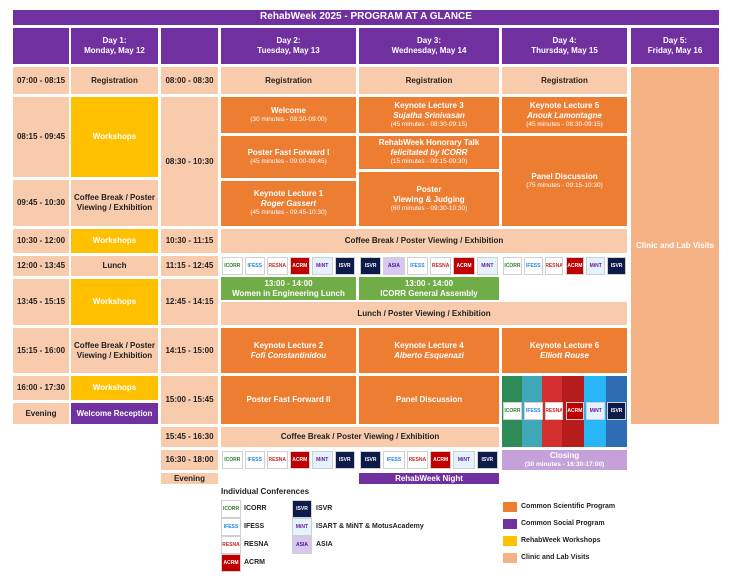 This screenshot has height=578, width=739. Describe the element at coordinates (429, 189) in the screenshot. I see `session-title: Poster` at that location.